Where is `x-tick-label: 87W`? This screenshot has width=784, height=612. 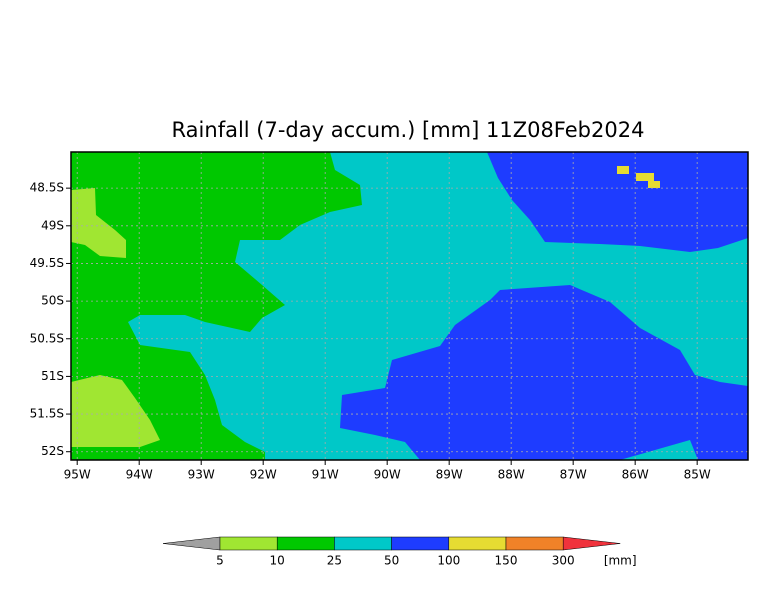
x-tick-label: 87W is located at coordinates (573, 475).